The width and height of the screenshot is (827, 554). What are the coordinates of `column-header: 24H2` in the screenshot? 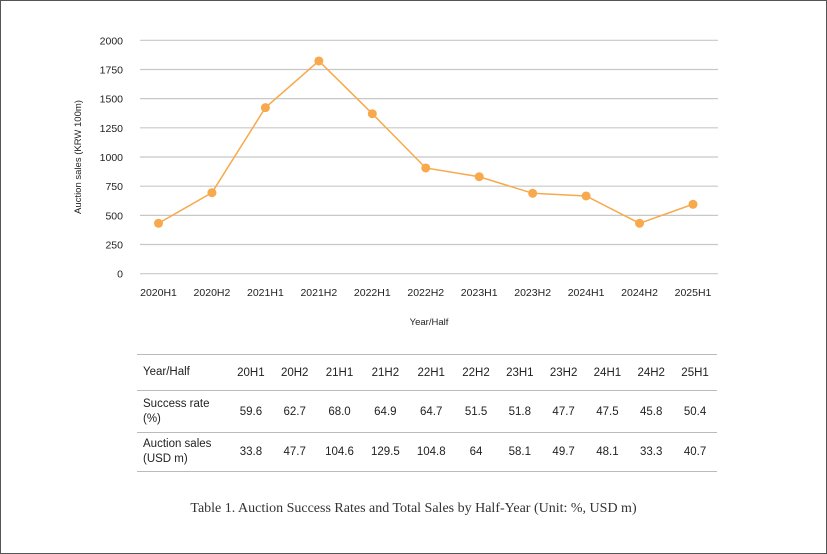 It's located at (651, 372).